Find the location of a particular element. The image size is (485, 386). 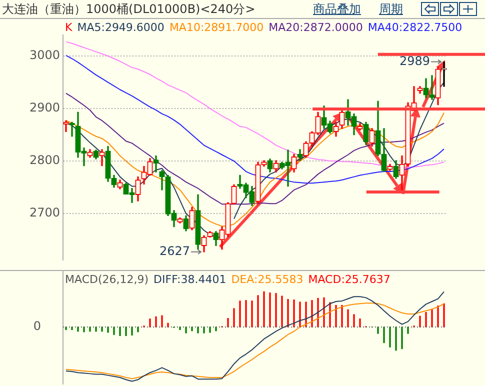

ref-line-label: 0 is located at coordinates (37, 326).